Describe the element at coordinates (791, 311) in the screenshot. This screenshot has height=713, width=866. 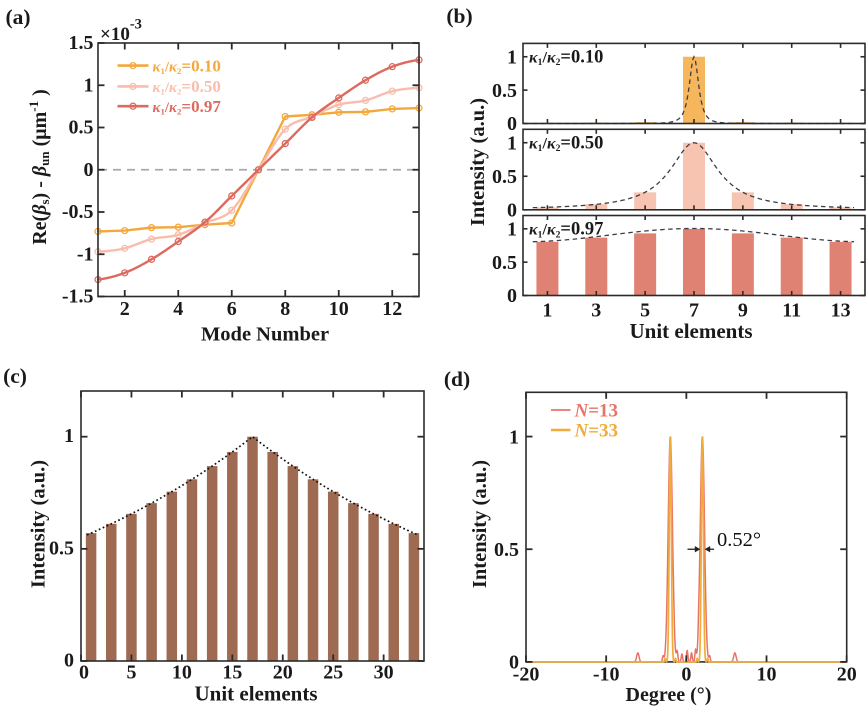
I see `svg-text: 11` at that location.